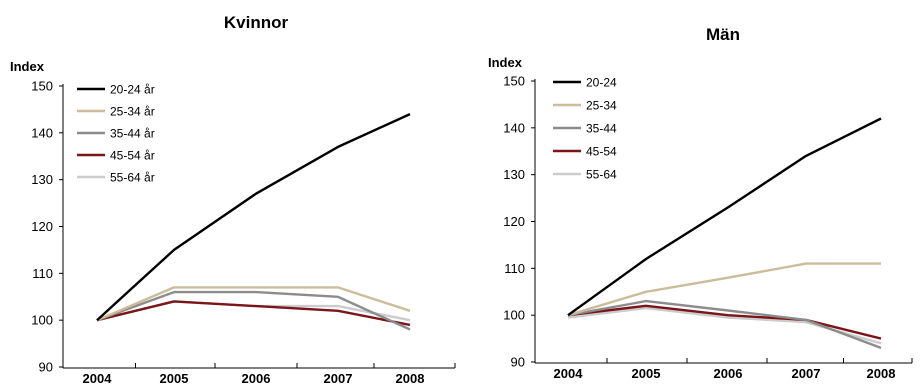  I want to click on legend-label: 45-54, so click(601, 152).